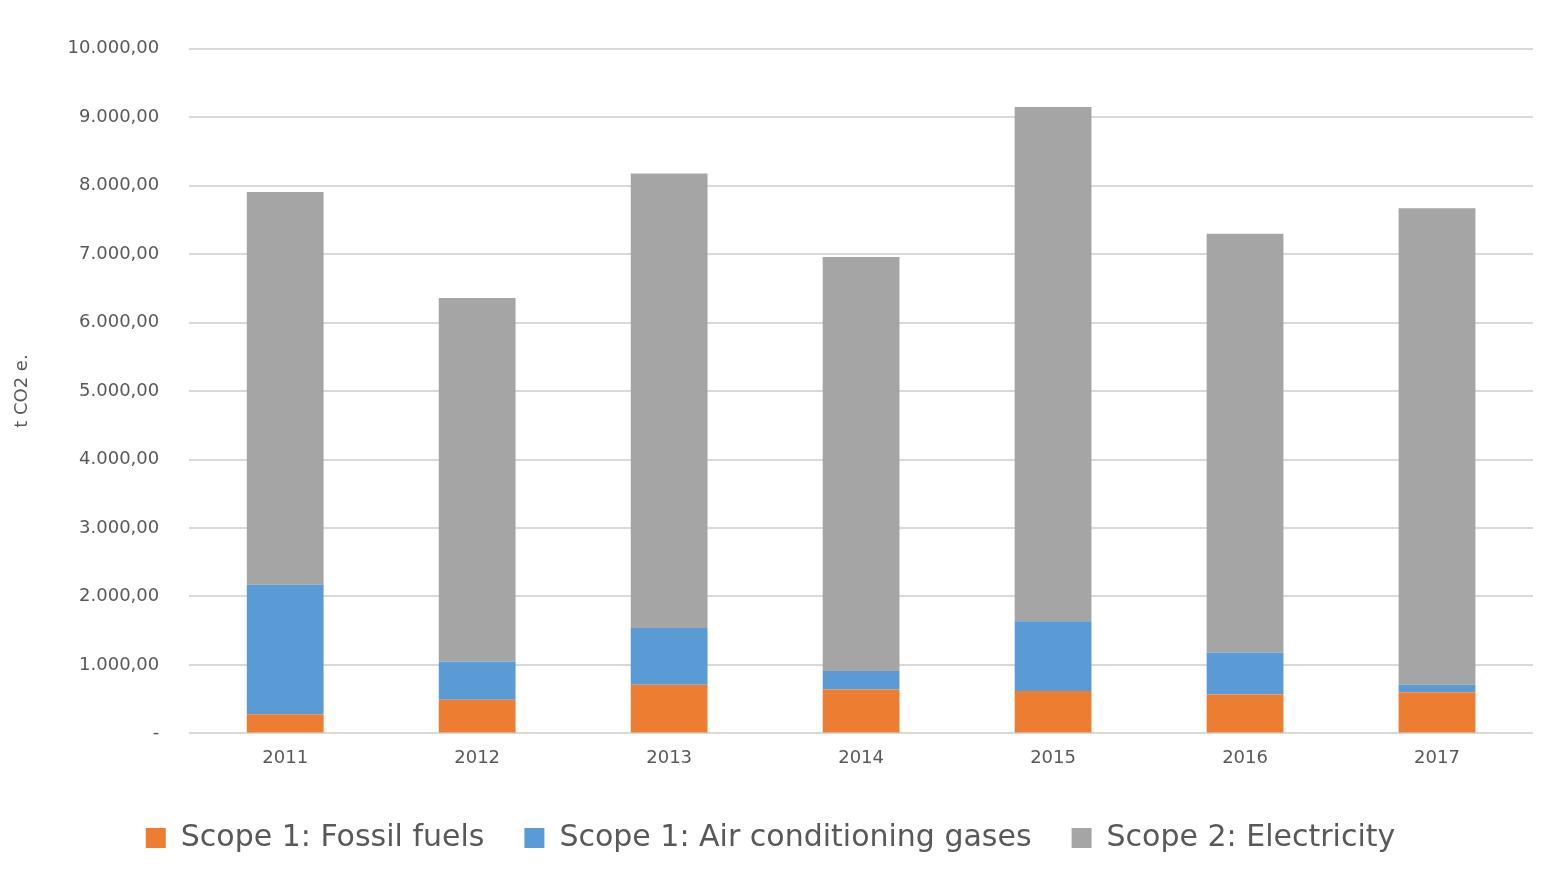  I want to click on x-tick-label: 2014, so click(861, 756).